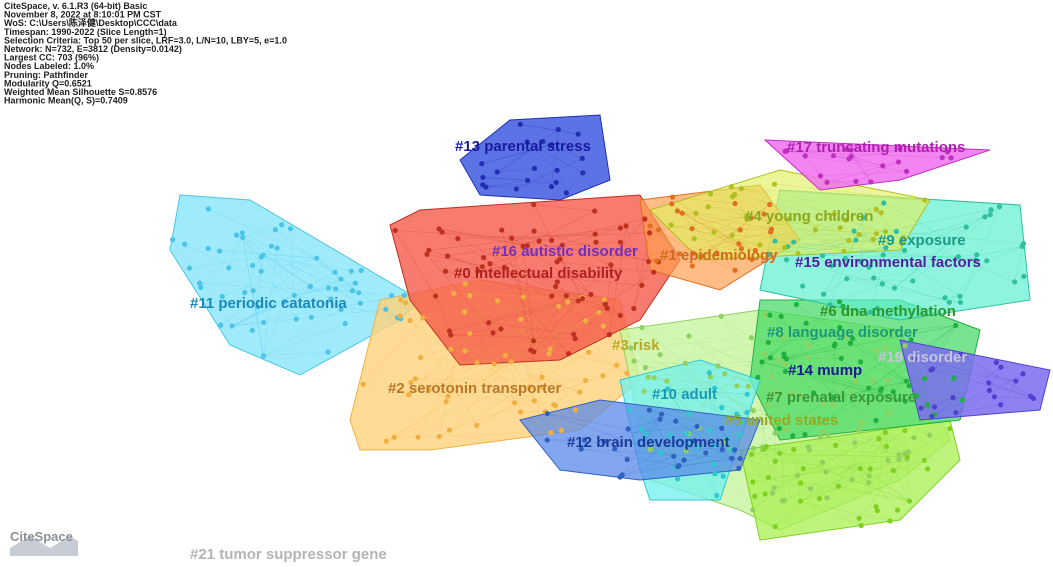  I want to click on cluster-label: #19 disorder, so click(922, 357).